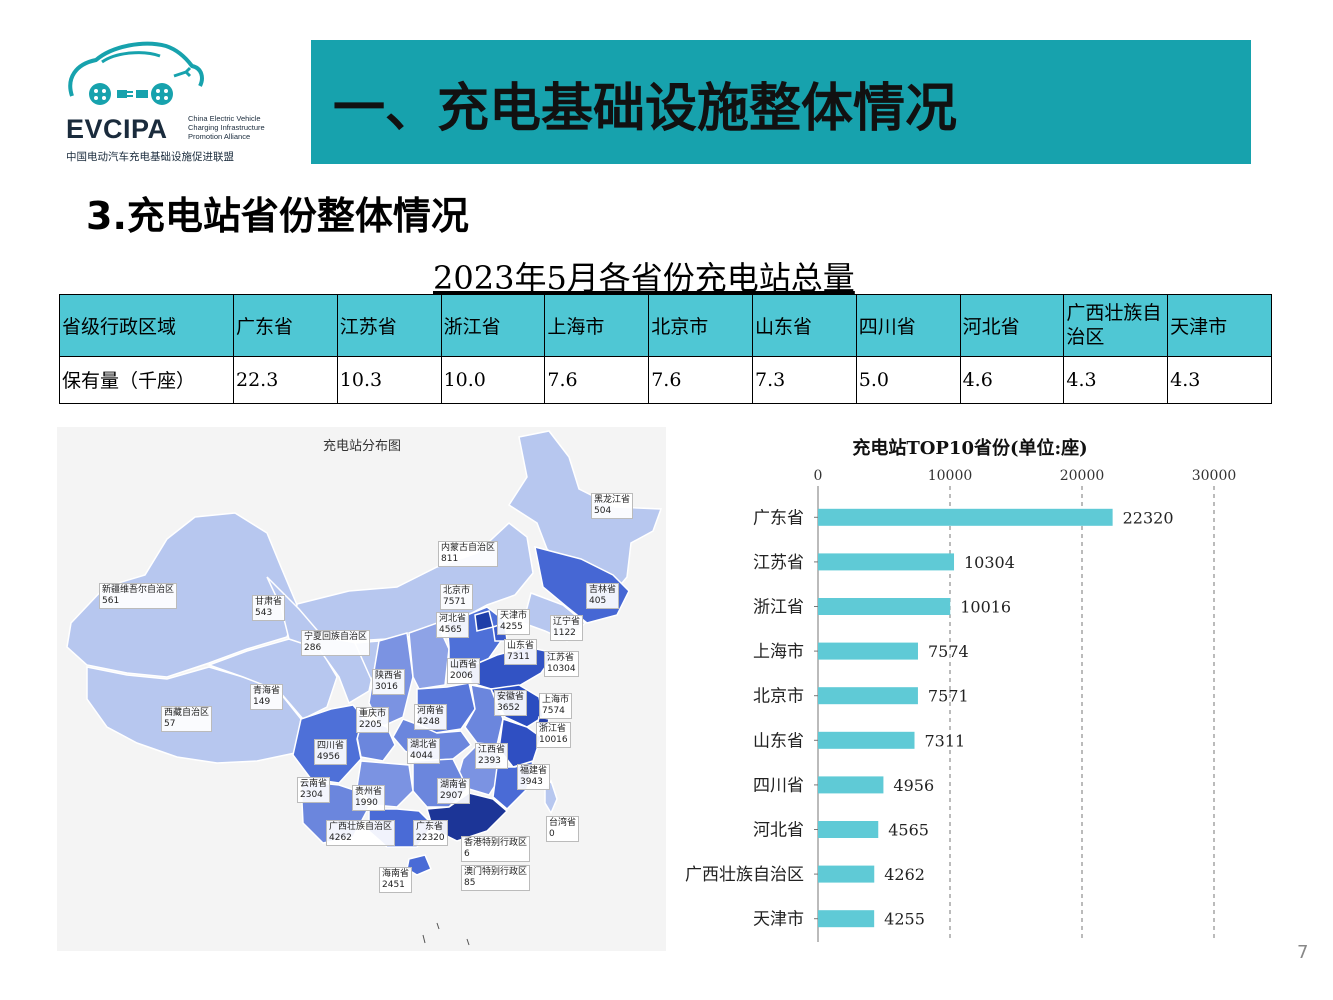  What do you see at coordinates (492, 756) in the screenshot?
I see `map-label-jiangxi: 江西省 2393` at bounding box center [492, 756].